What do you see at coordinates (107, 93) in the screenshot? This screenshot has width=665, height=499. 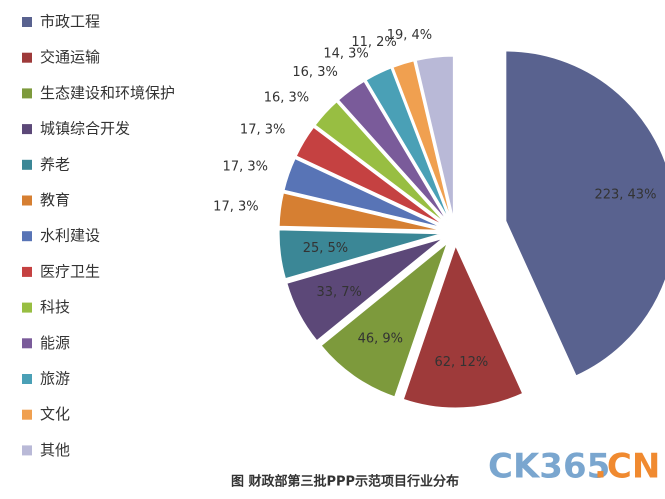 I see `legend-label: 生态建设和环境保护` at bounding box center [107, 93].